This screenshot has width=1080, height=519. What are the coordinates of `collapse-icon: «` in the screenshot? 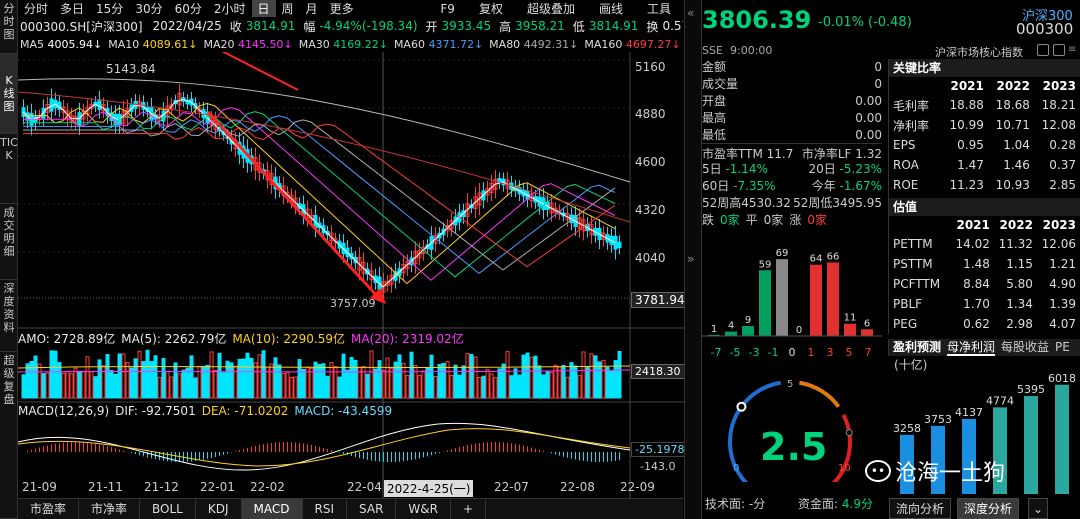 It's located at (691, 13).